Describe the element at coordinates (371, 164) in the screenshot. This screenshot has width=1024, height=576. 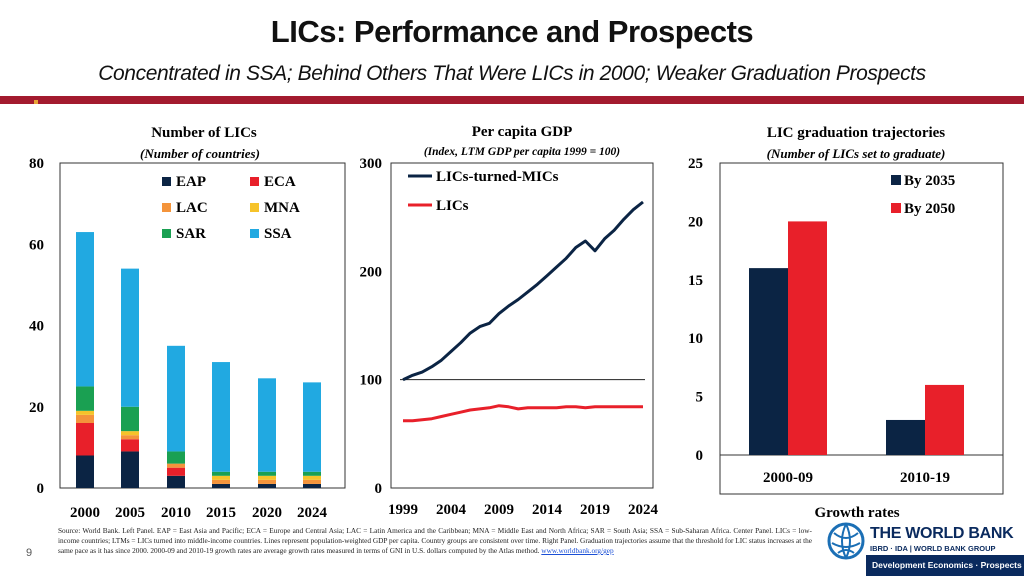
I see `p2-ytick-label: 300` at that location.